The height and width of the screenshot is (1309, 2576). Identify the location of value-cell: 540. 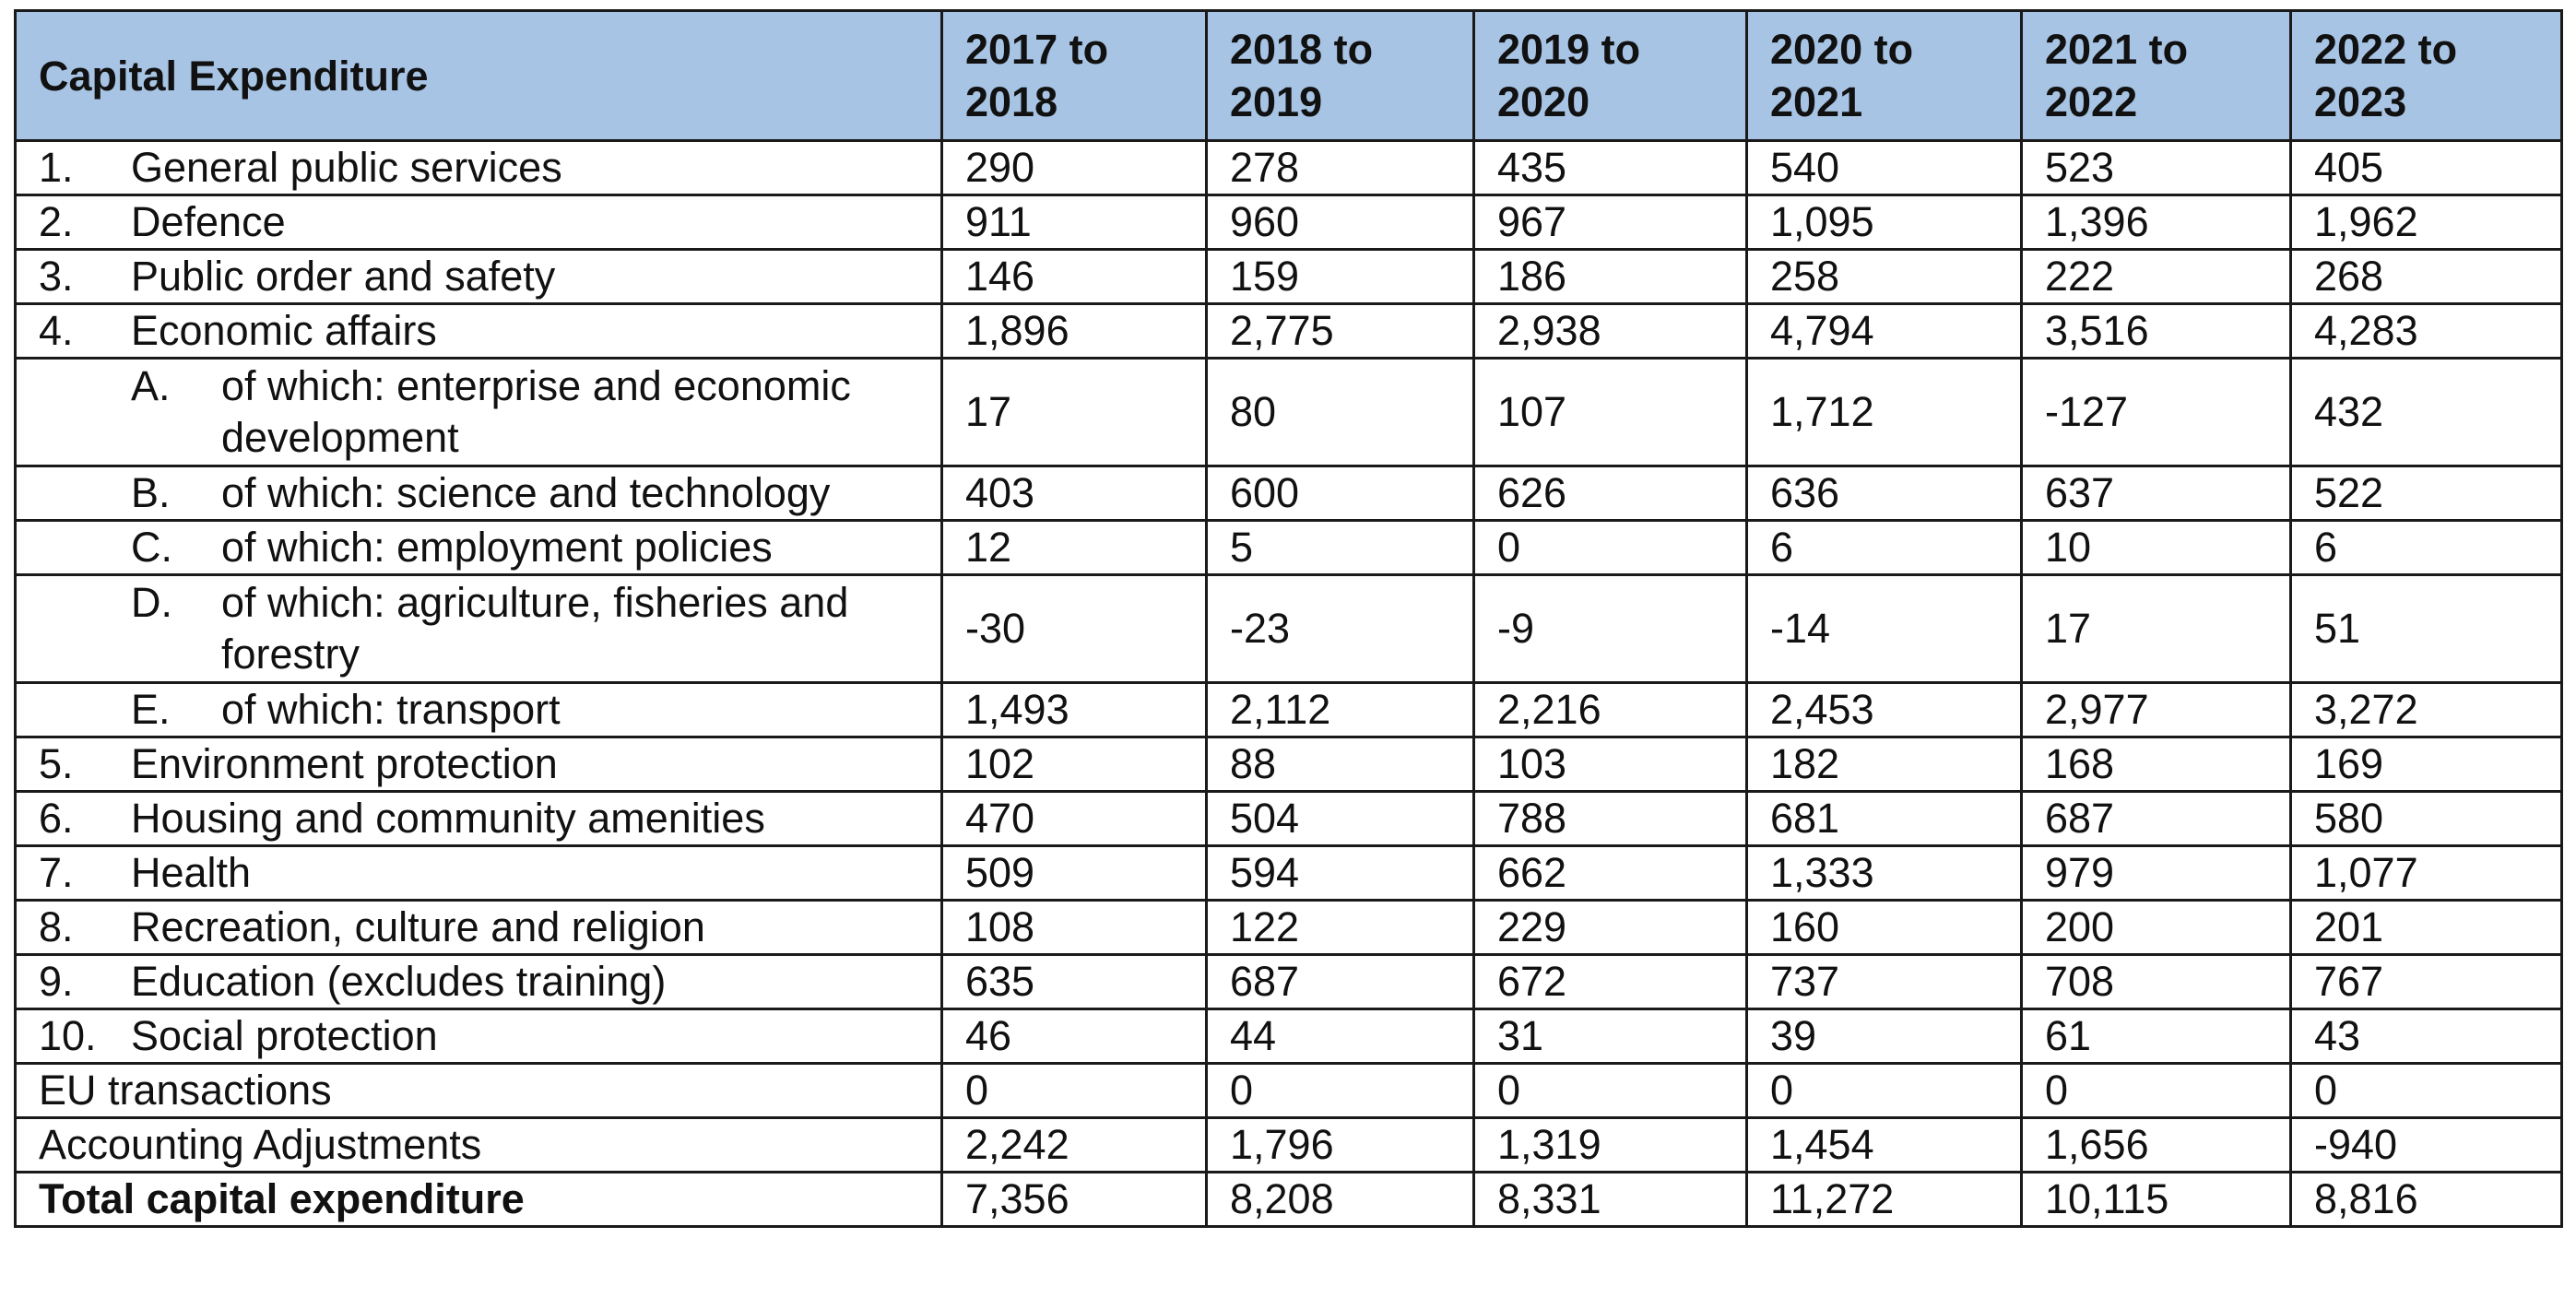
(1884, 168).